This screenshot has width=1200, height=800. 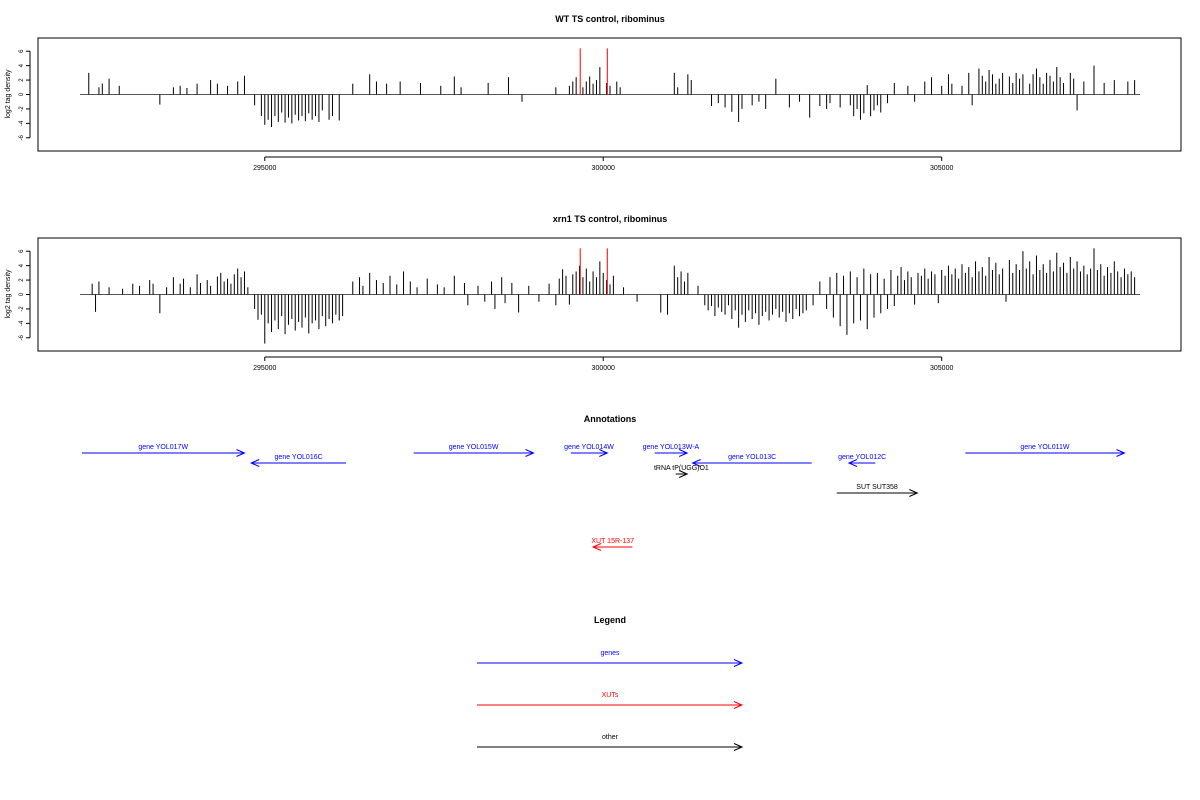 I want to click on xrn1-track-title: xrn1 TS control, ribominus, so click(x=610, y=219).